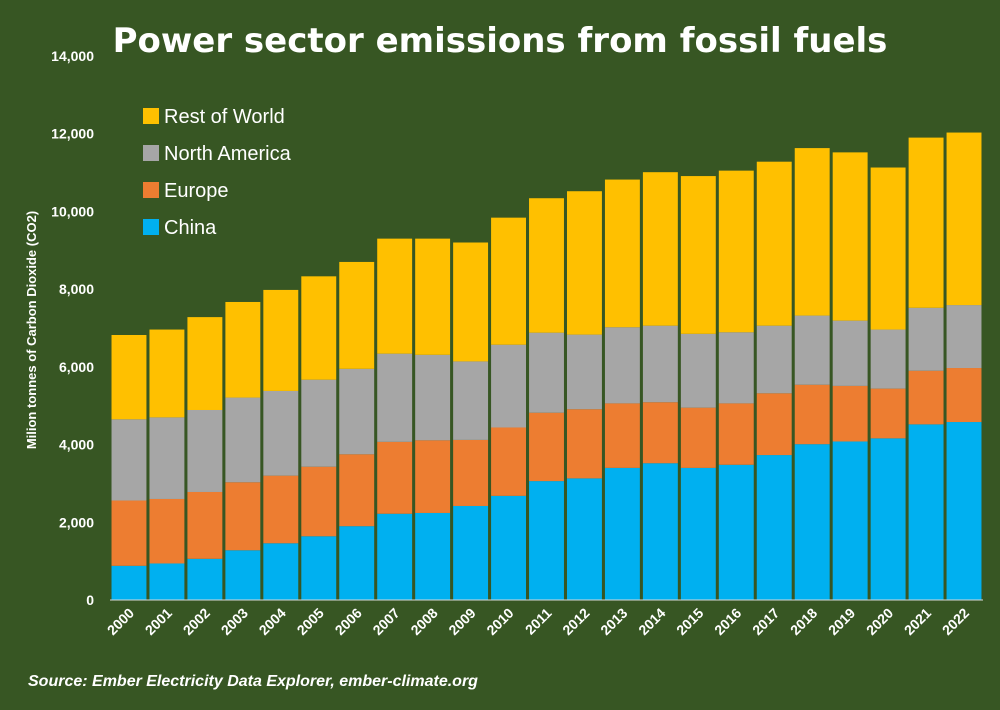 This screenshot has height=710, width=1000. I want to click on bar-segment-rest-of-world-2012, so click(584, 263).